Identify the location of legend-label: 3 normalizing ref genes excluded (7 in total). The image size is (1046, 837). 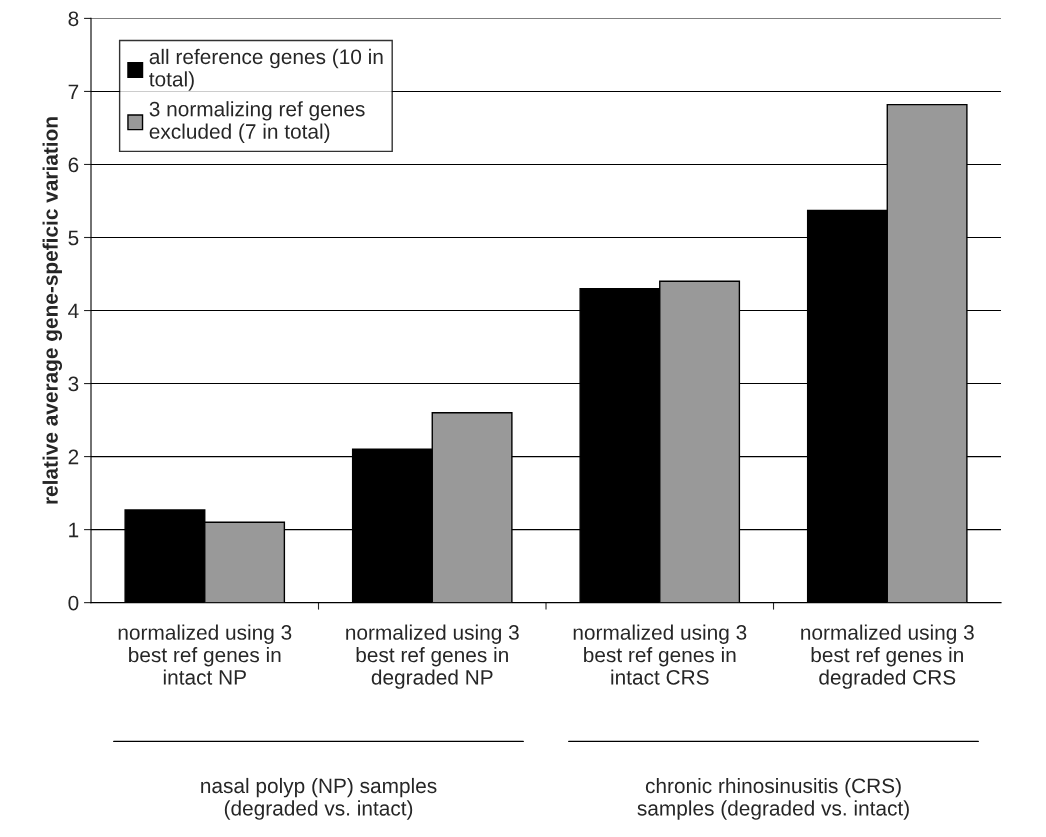
(257, 122).